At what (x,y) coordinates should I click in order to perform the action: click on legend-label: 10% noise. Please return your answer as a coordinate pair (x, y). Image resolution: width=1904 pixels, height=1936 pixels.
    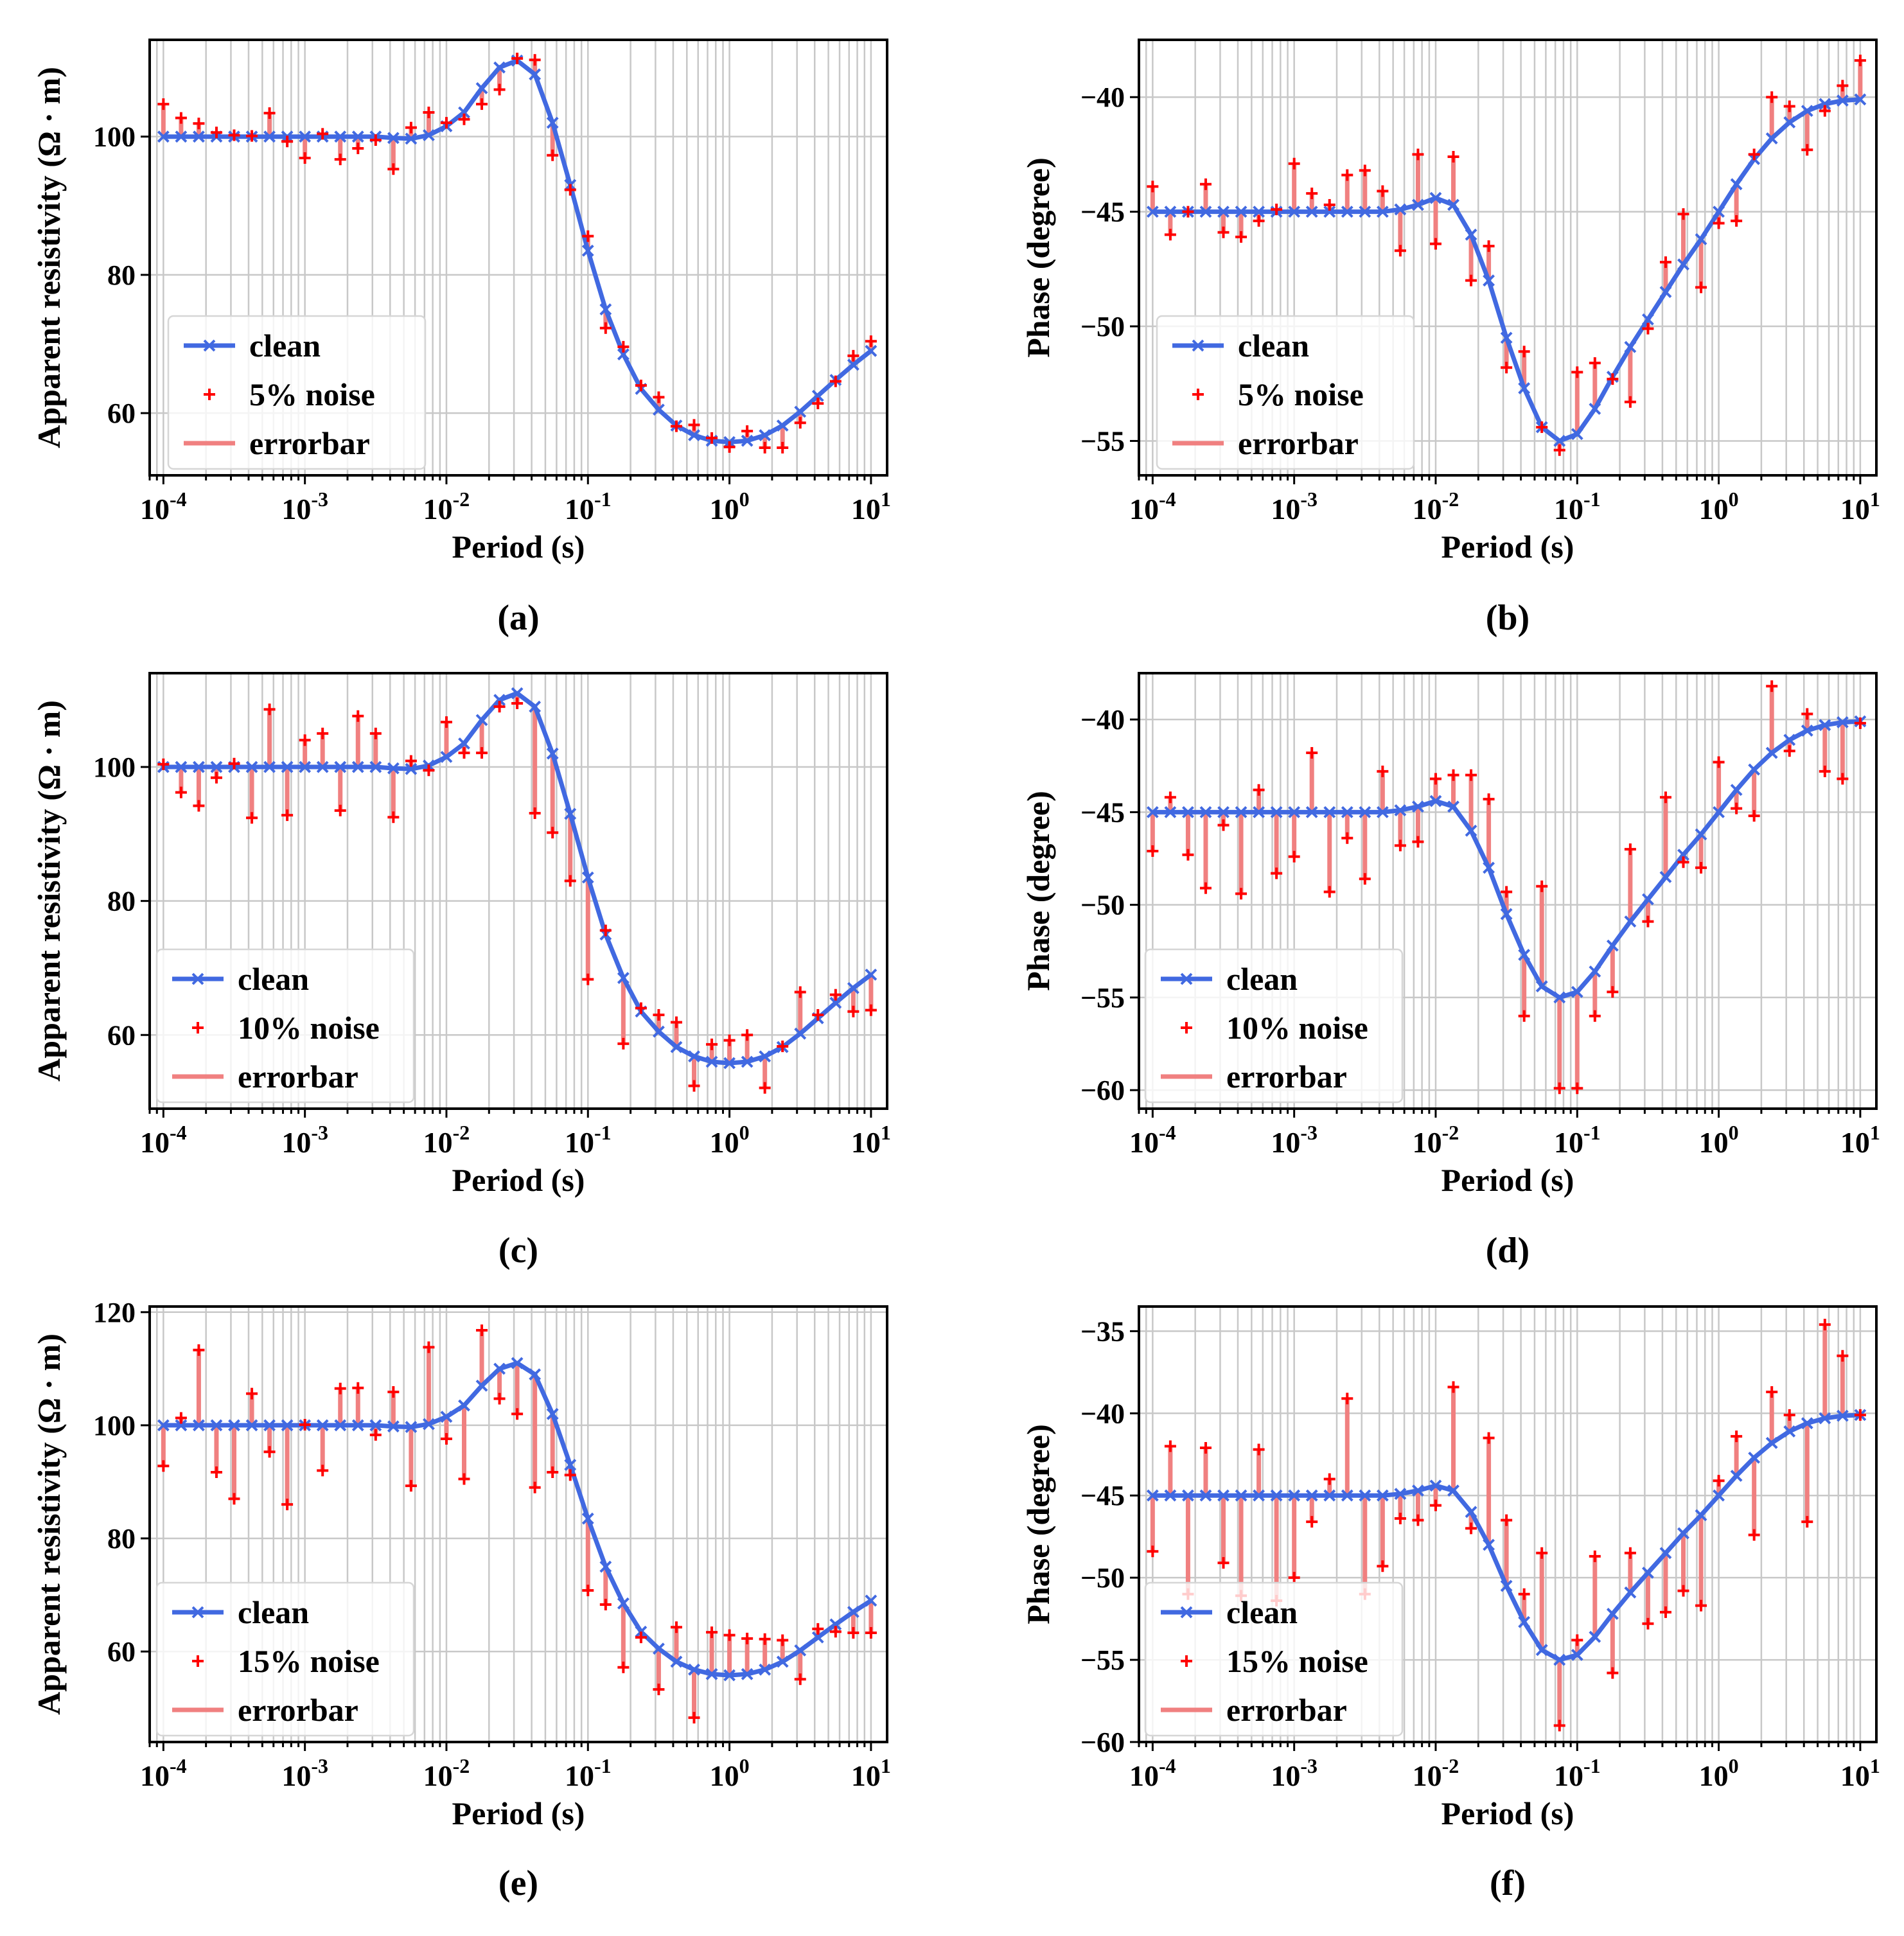
    Looking at the image, I should click on (309, 1028).